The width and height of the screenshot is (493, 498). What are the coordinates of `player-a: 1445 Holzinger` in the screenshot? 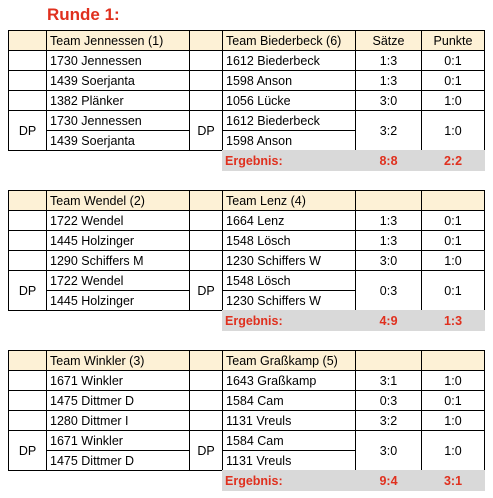 It's located at (118, 240).